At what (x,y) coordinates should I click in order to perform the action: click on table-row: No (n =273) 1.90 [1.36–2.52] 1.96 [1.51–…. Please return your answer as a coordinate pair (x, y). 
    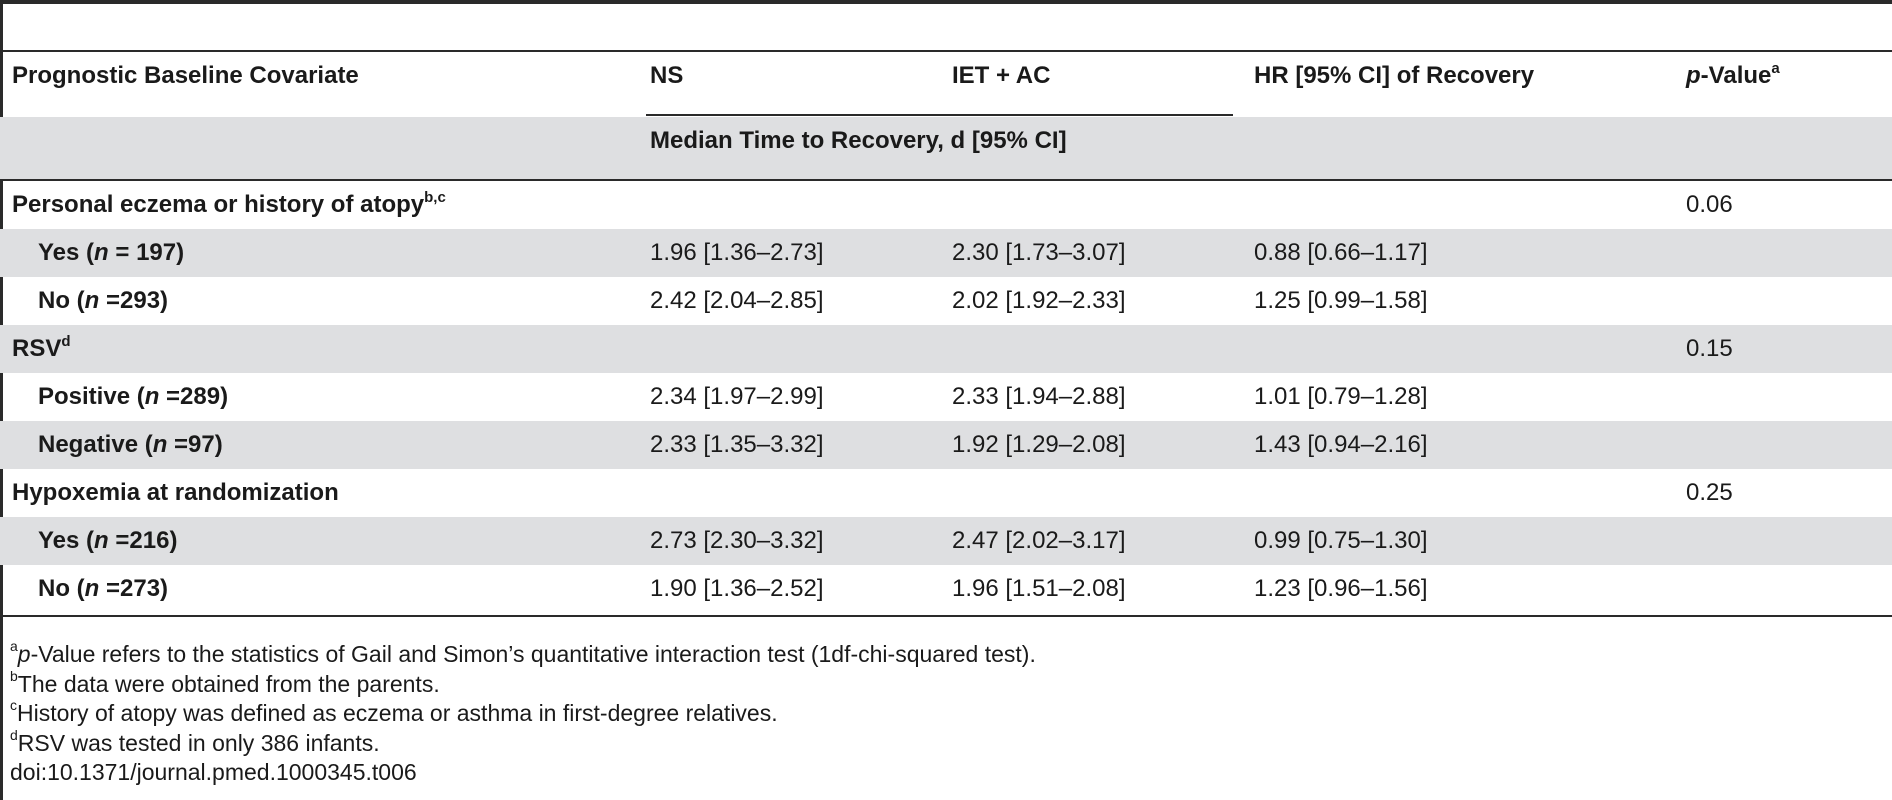
    Looking at the image, I should click on (946, 589).